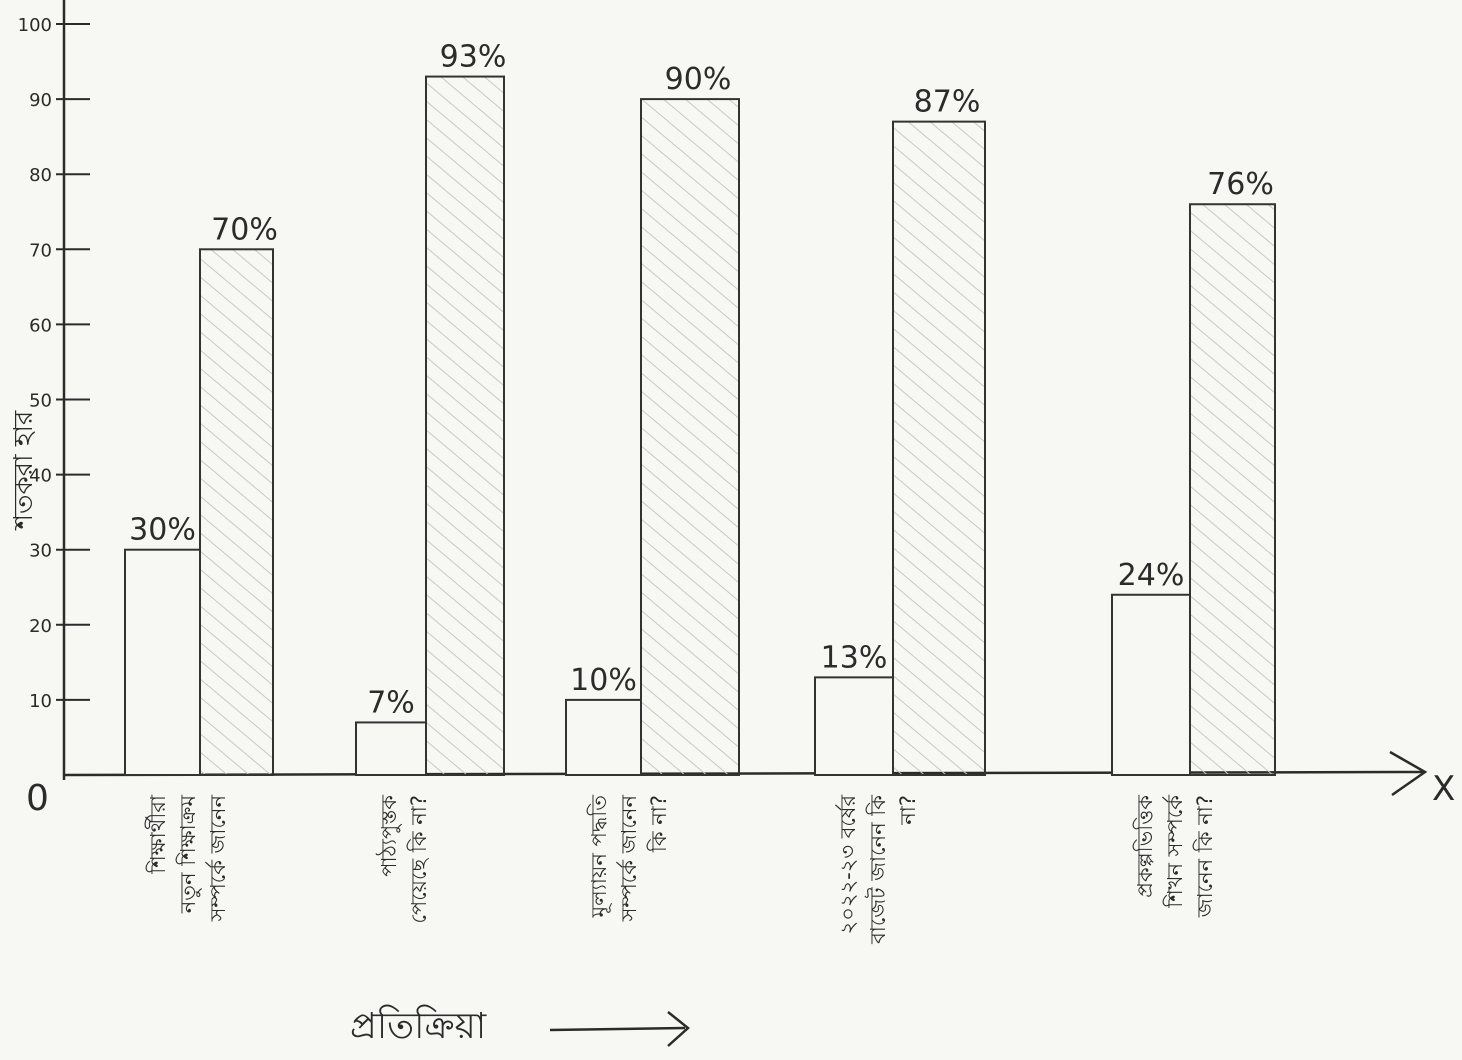 Image resolution: width=1462 pixels, height=1060 pixels. Describe the element at coordinates (418, 1026) in the screenshot. I see `x-axis-title: প্রতিক্রিয়া` at that location.